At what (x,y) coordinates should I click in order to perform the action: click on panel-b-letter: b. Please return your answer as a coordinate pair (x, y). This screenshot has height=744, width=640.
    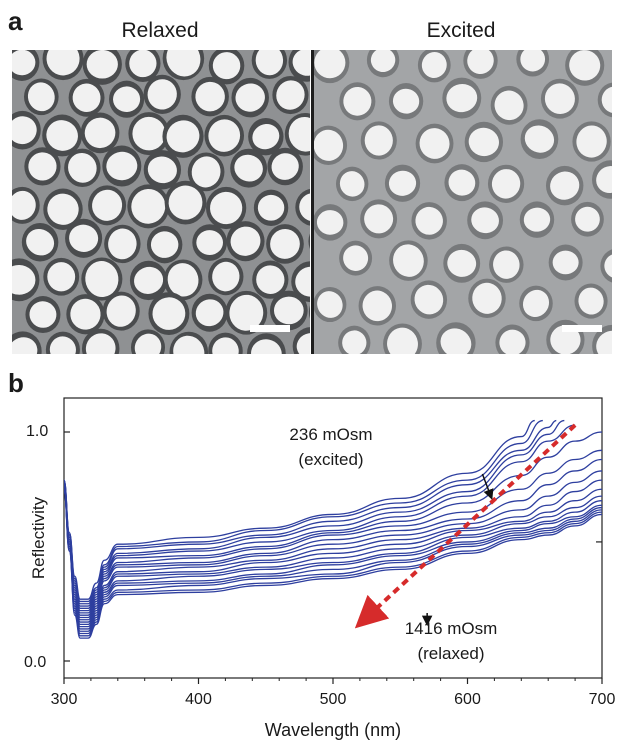
    Looking at the image, I should click on (16, 383).